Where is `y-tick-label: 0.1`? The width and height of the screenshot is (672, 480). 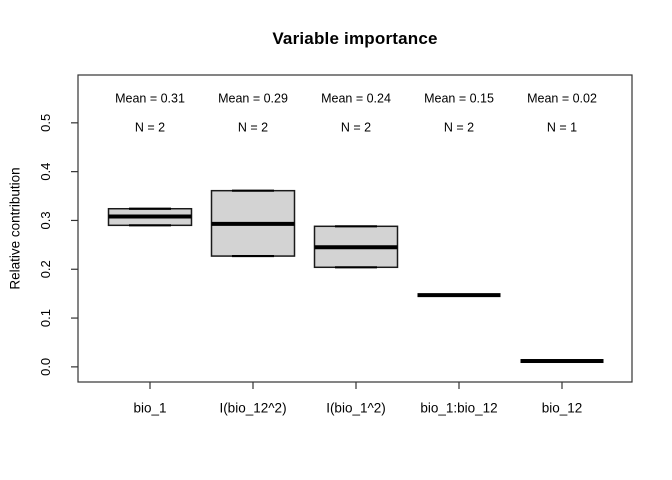 y-tick-label: 0.1 is located at coordinates (45, 318).